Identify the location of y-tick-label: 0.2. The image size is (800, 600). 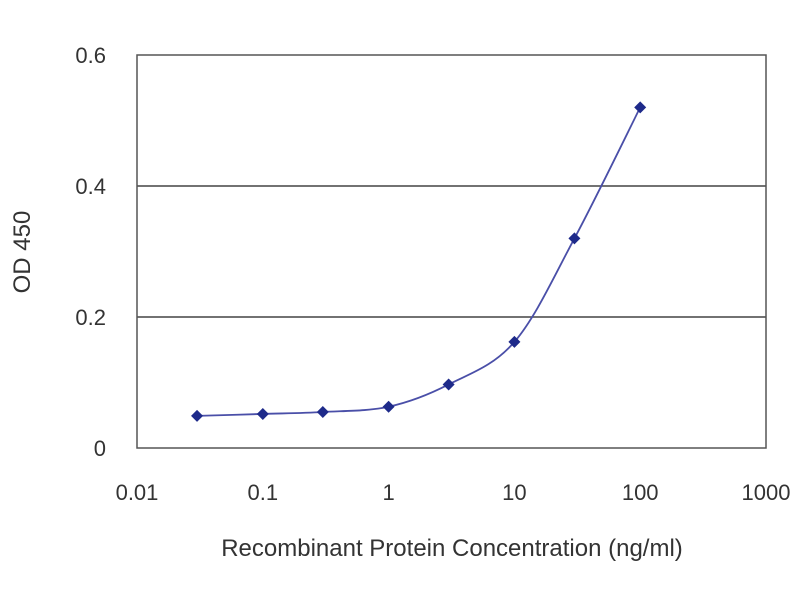
(90, 317).